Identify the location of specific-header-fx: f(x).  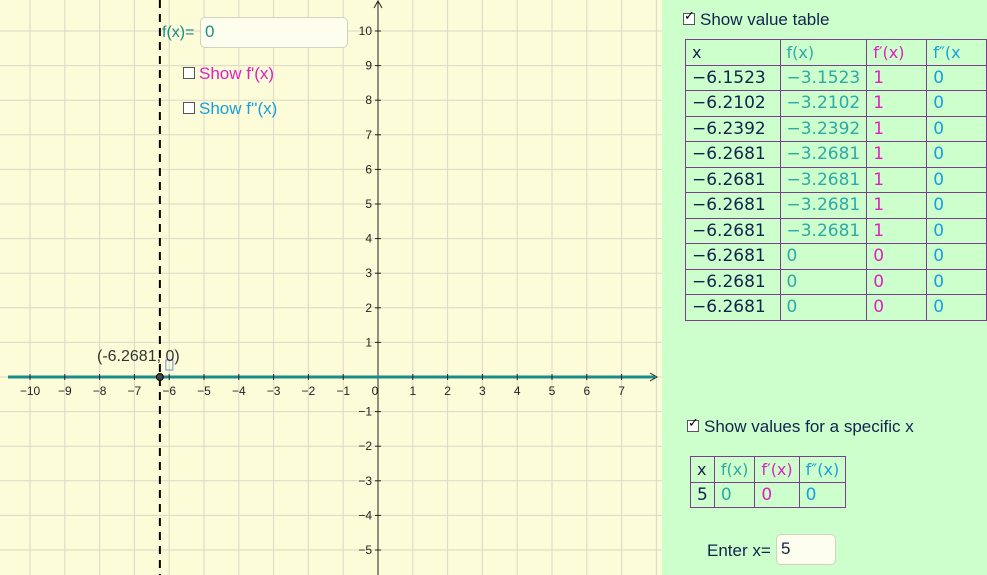
(734, 469).